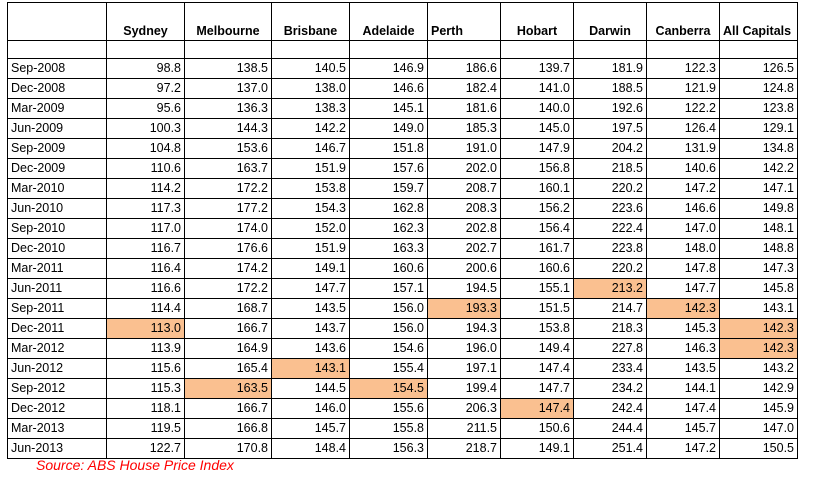 The width and height of the screenshot is (814, 480). Describe the element at coordinates (537, 368) in the screenshot. I see `value-cell: 147.4` at that location.